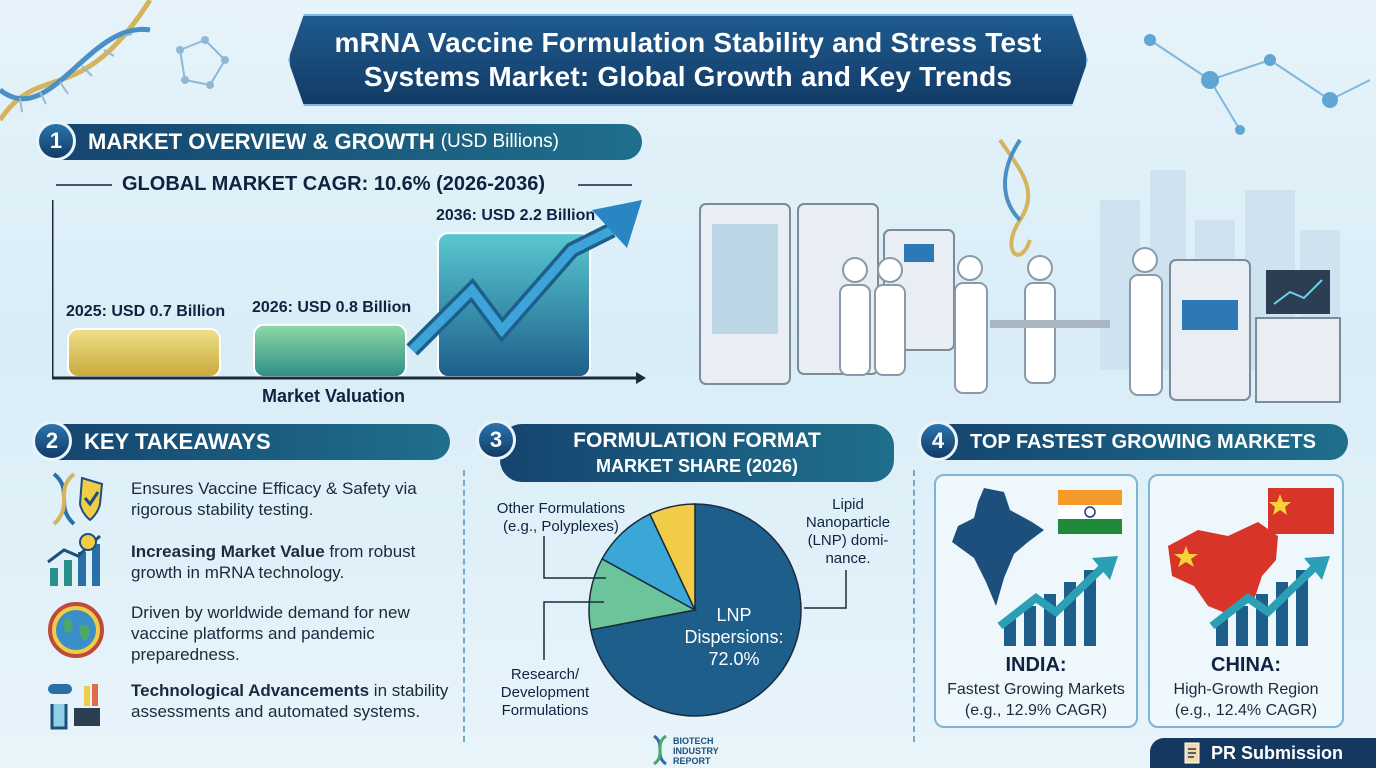  Describe the element at coordinates (696, 751) in the screenshot. I see `biotech-logo-text: BIOTECH INDUSTRY REPORT` at that location.